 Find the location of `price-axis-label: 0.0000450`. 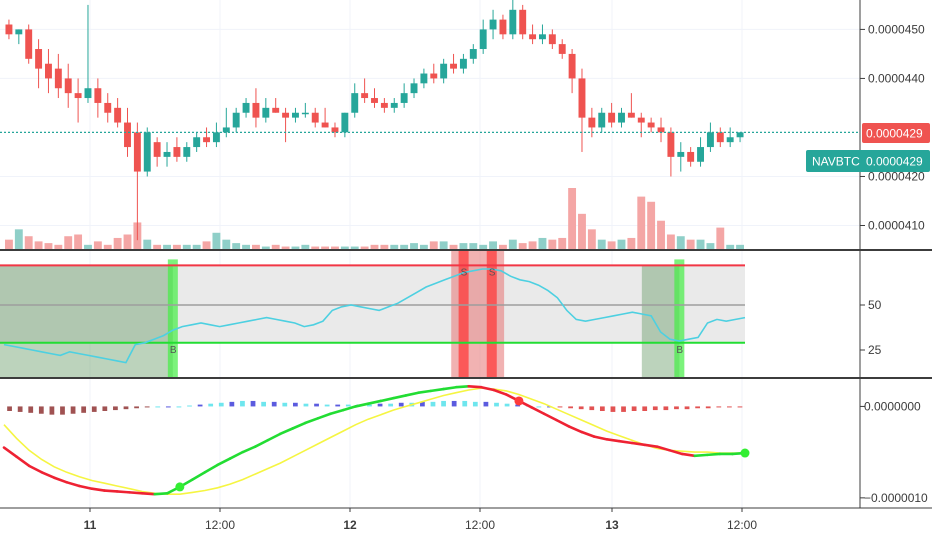

price-axis-label: 0.0000450 is located at coordinates (896, 29).